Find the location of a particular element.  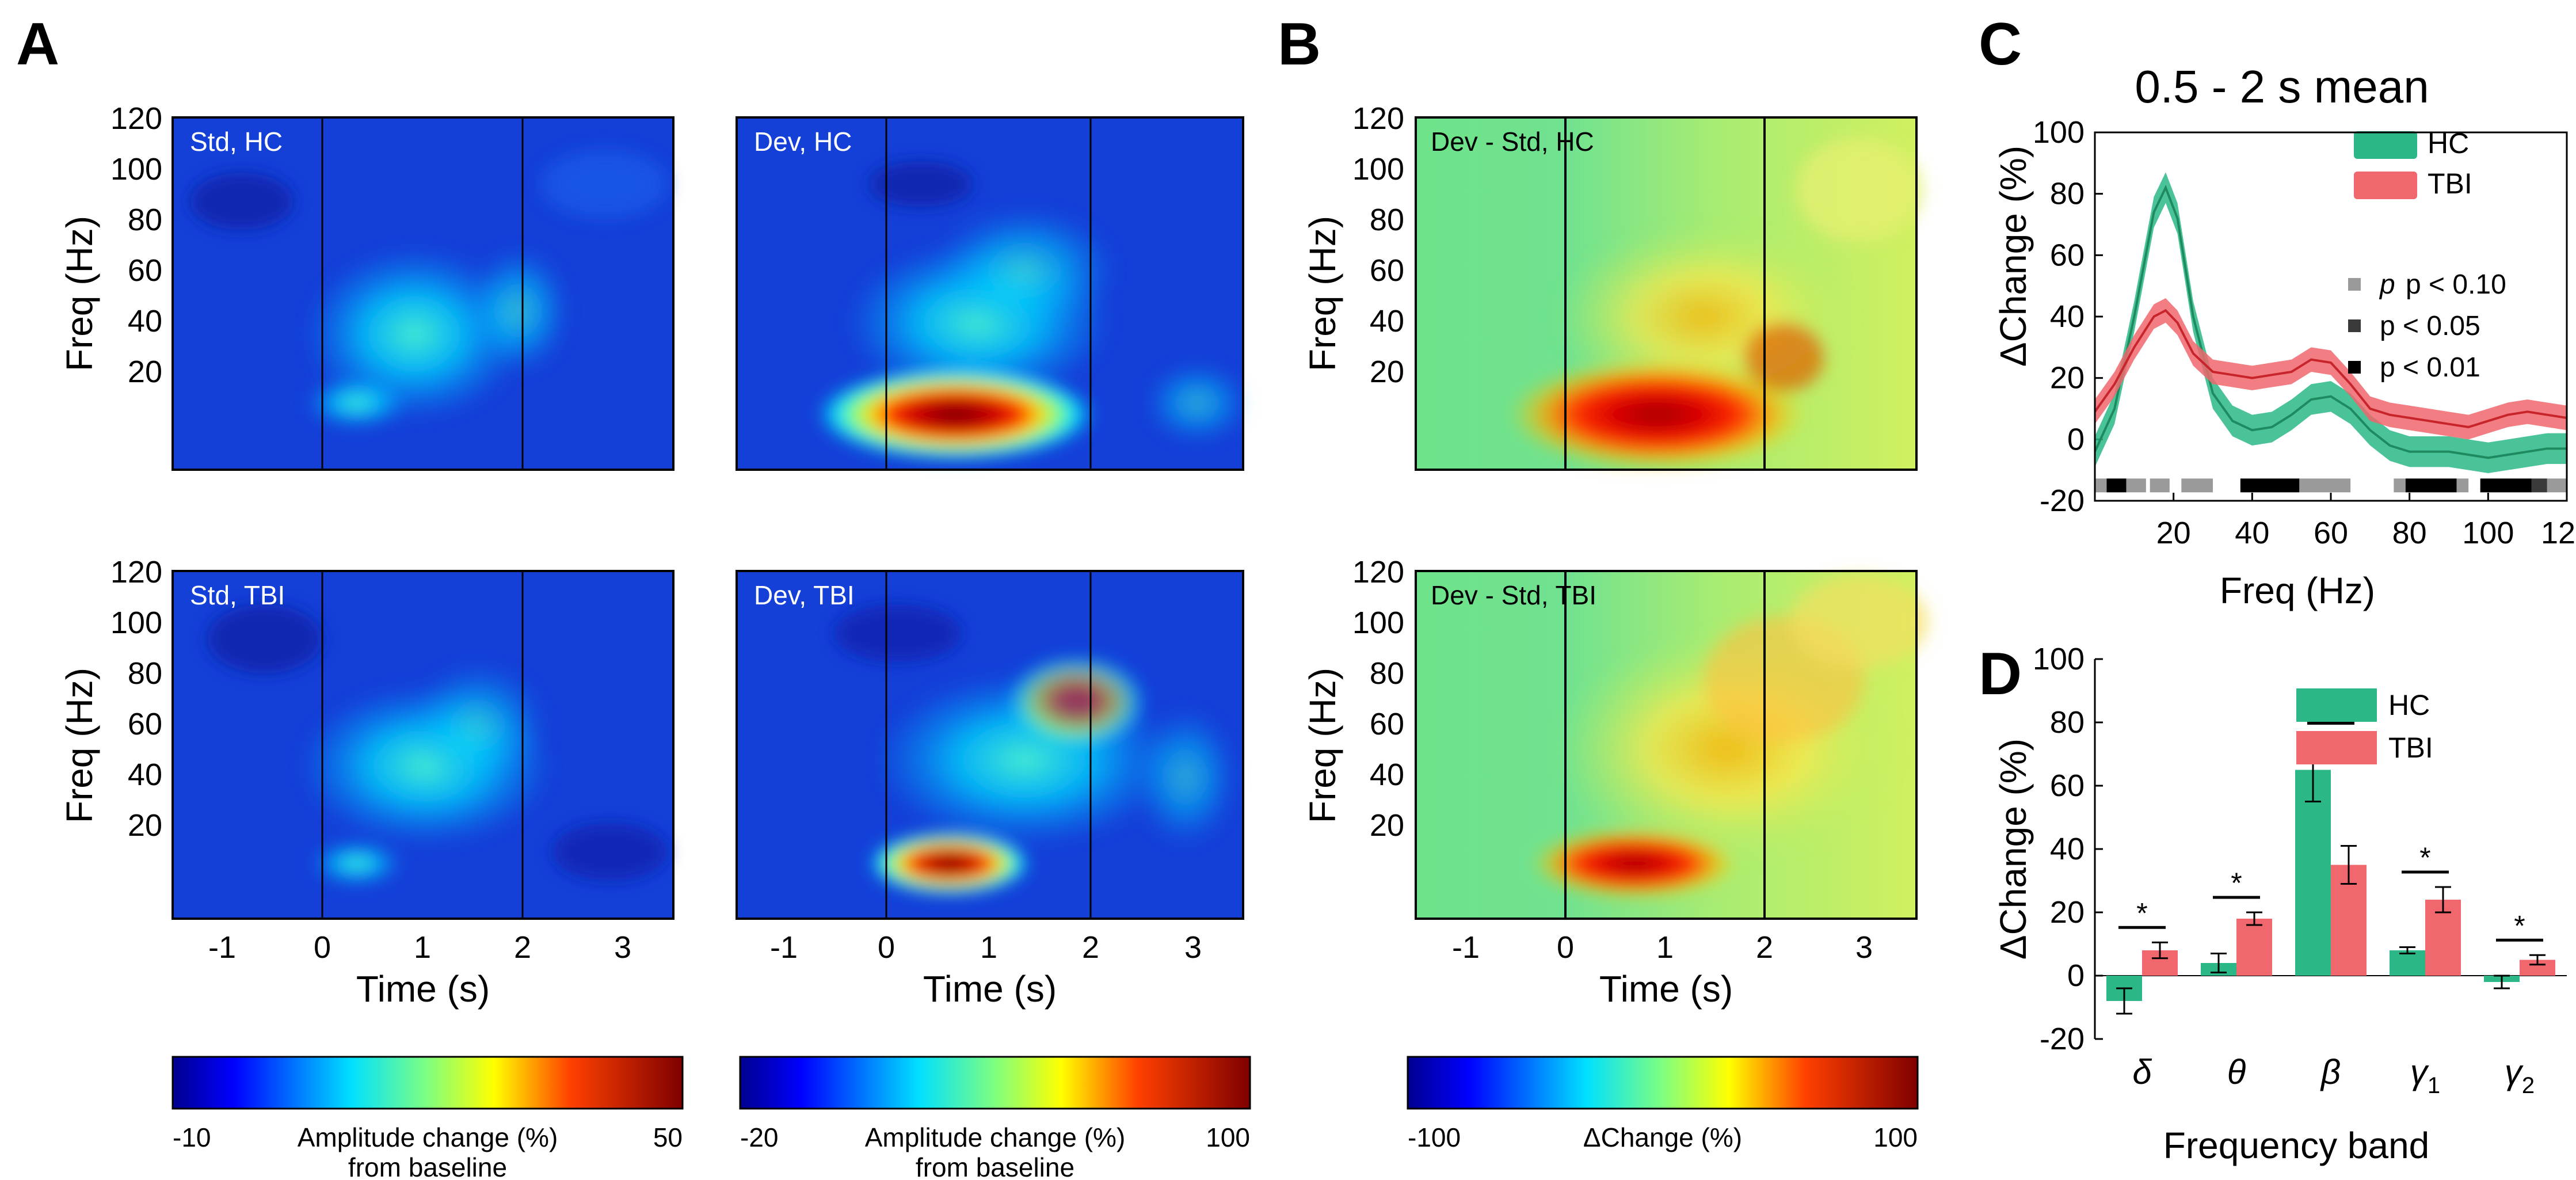

y-tick-label: 40 is located at coordinates (2067, 849).